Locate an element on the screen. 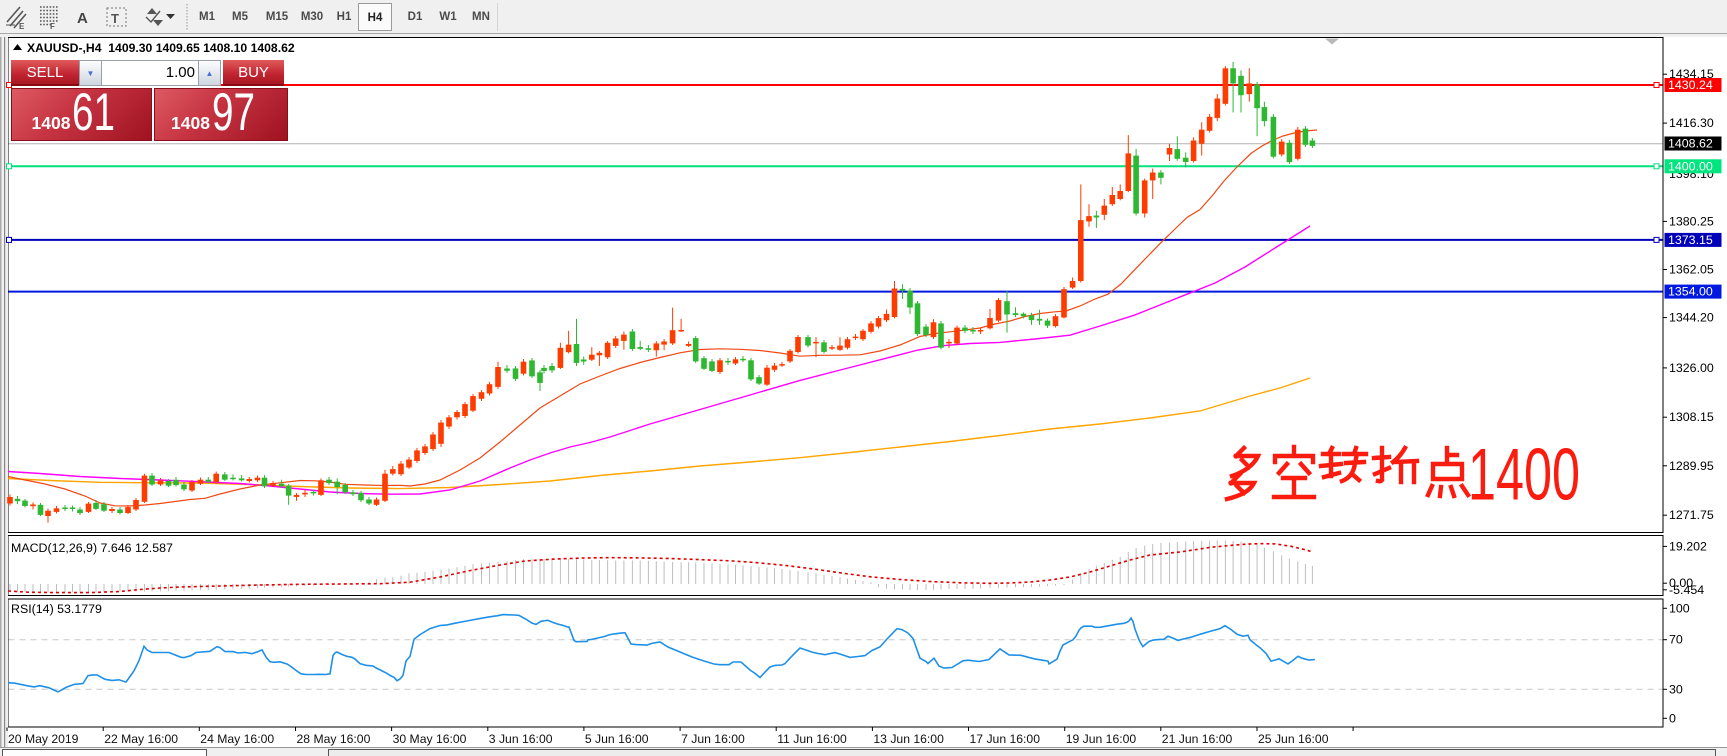 The height and width of the screenshot is (756, 1727). svg-text: 1344.20 is located at coordinates (1691, 318).